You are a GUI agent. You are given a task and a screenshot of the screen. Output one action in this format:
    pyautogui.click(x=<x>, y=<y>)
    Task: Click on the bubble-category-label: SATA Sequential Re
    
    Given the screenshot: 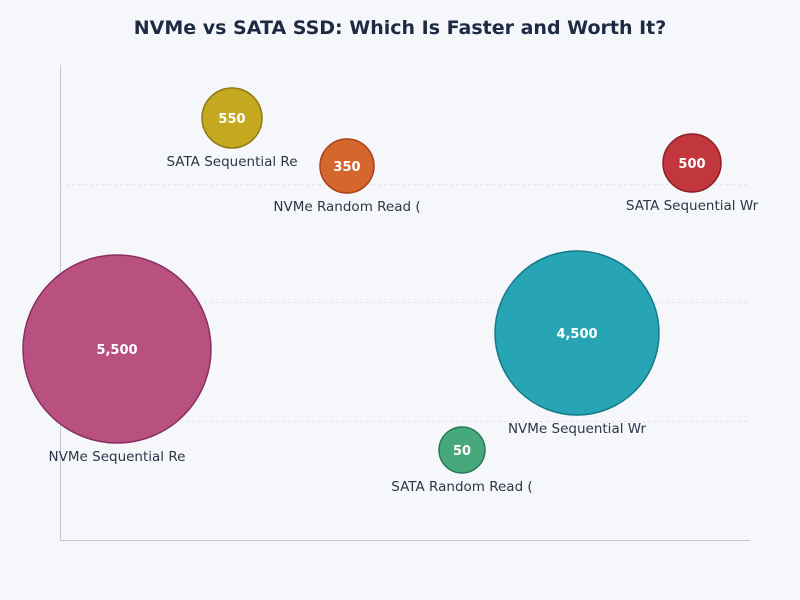 What is the action you would take?
    pyautogui.click(x=231, y=162)
    